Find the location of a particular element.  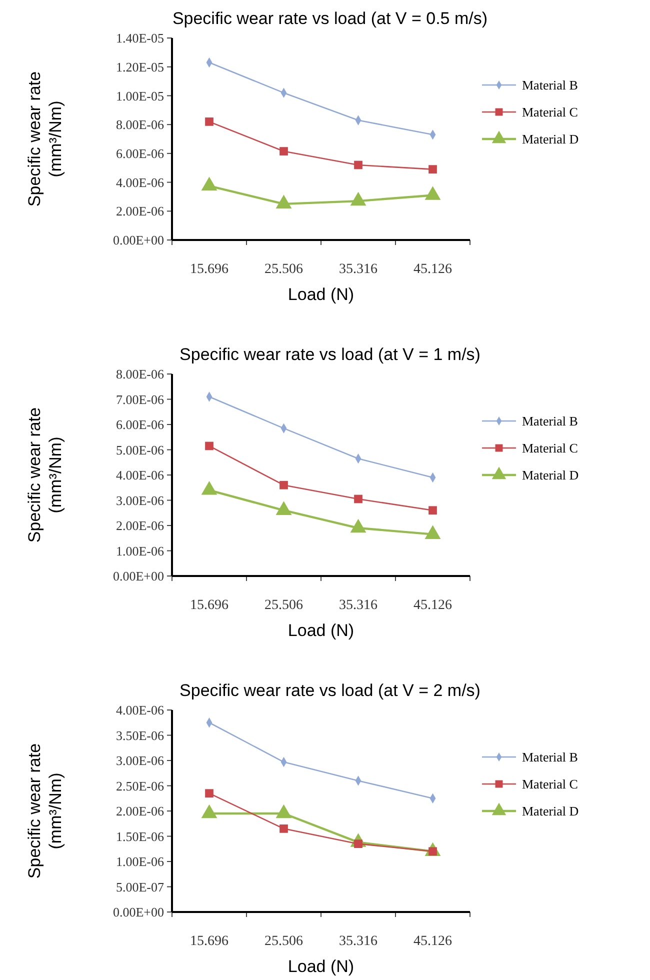

y-tick-label: 1.20E-05 is located at coordinates (140, 66).